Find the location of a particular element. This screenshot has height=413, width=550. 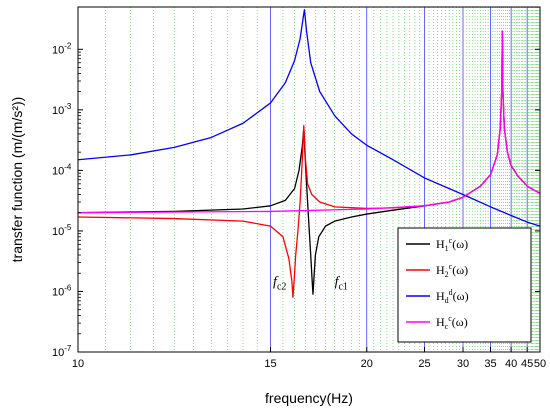

x-tick-label: 20 is located at coordinates (367, 364).